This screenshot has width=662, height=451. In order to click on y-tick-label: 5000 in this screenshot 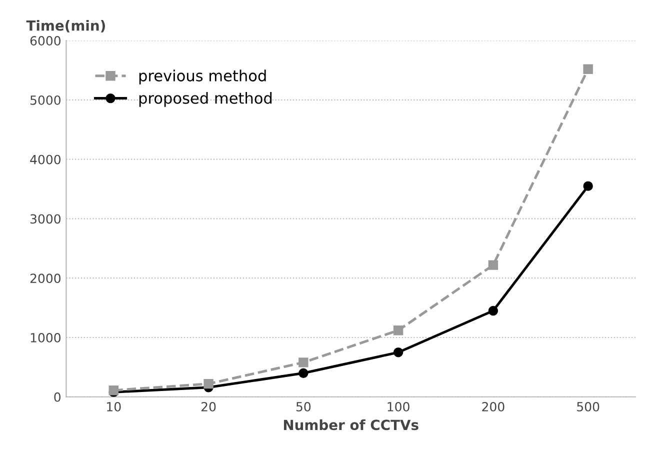, I will do `click(45, 100)`.